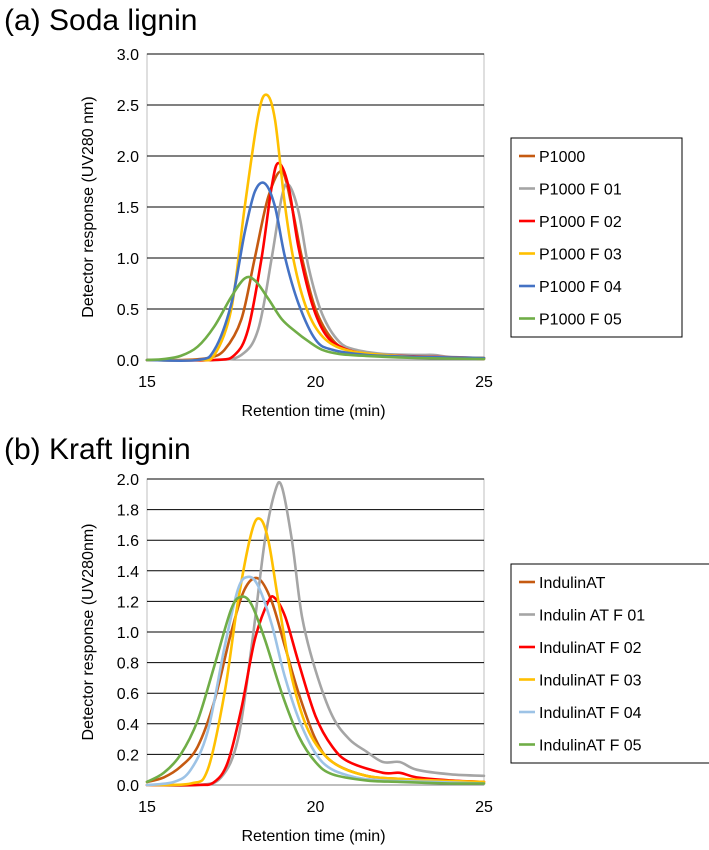 Image resolution: width=709 pixels, height=850 pixels. I want to click on legend-label: IndulinAT F 02, so click(590, 648).